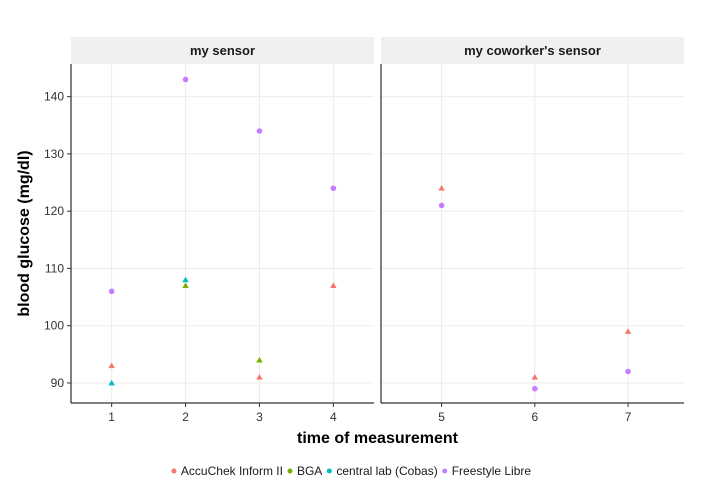 The width and height of the screenshot is (702, 503). What do you see at coordinates (441, 417) in the screenshot?
I see `x-tick-label: 5` at bounding box center [441, 417].